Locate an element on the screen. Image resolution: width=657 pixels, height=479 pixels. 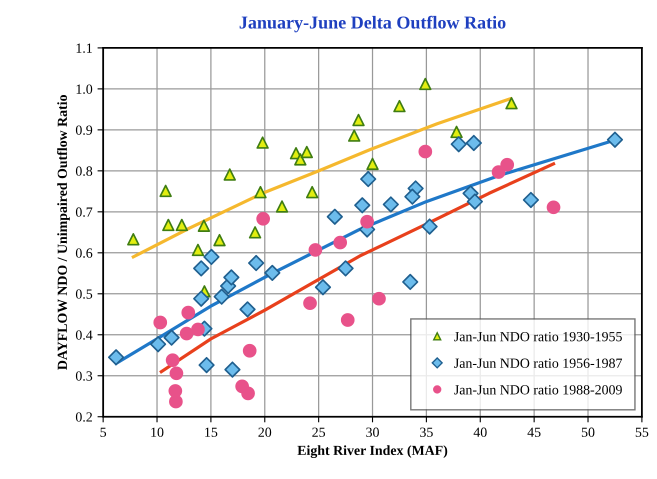
y-tick-label: 0.5 is located at coordinates (84, 294).